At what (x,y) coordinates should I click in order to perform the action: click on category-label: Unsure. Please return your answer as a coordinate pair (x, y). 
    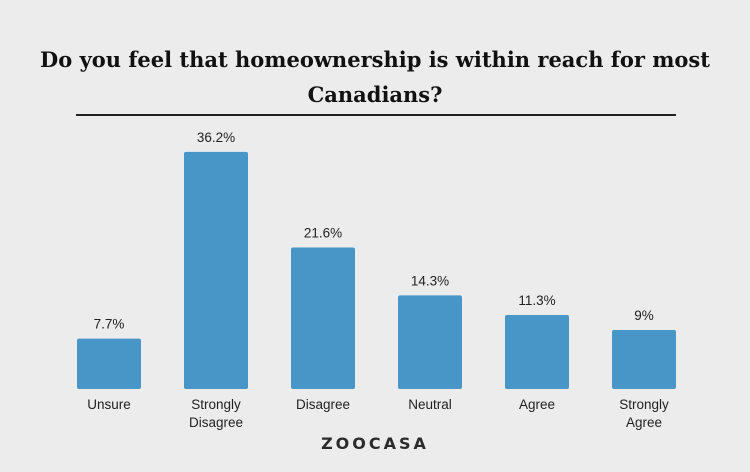
    Looking at the image, I should click on (109, 404).